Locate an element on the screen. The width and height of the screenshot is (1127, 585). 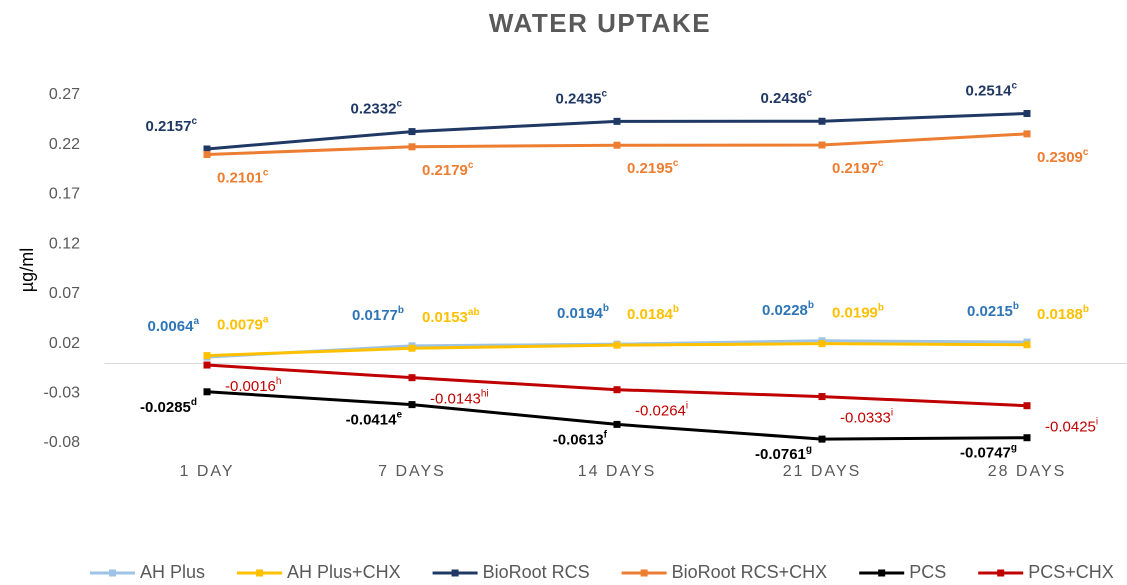
y-tick-label: 0.17 is located at coordinates (64, 194).